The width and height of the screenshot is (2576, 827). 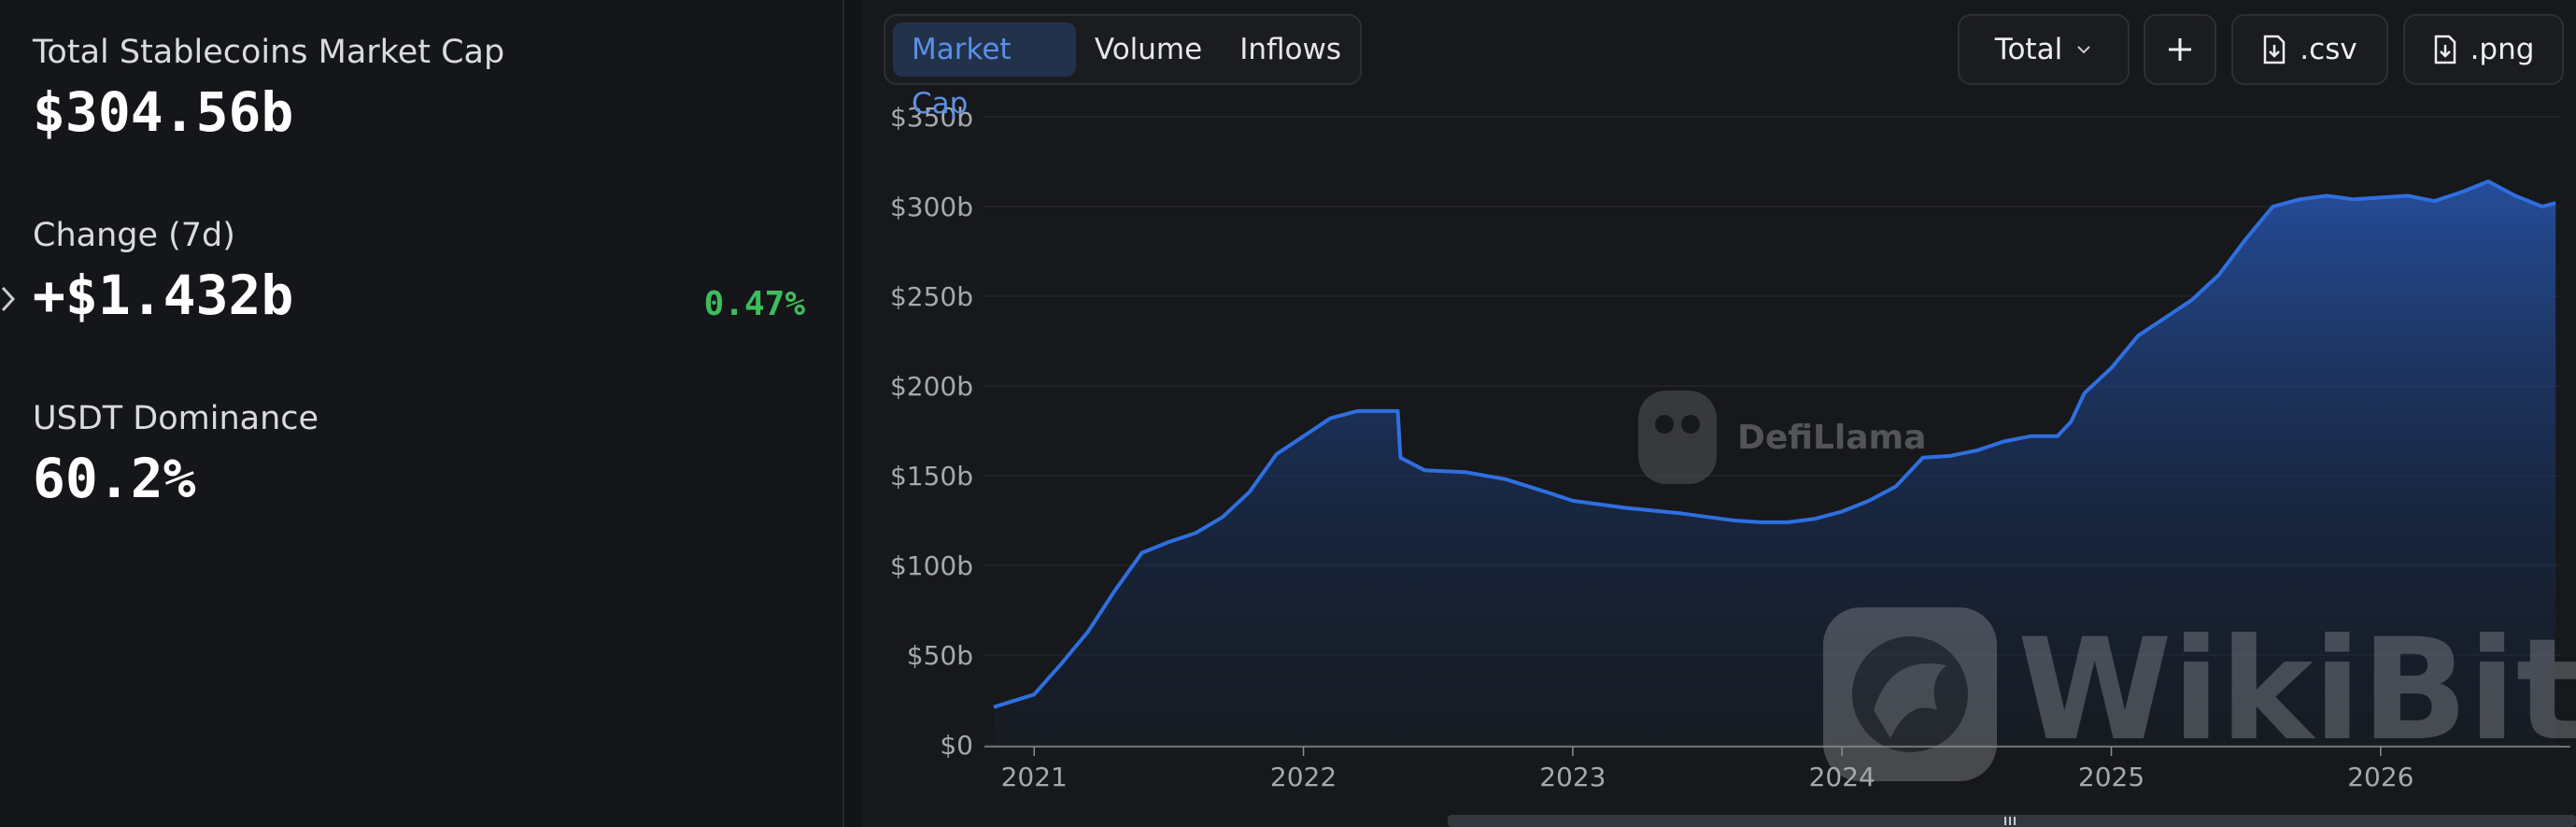 What do you see at coordinates (2083, 50) in the screenshot?
I see `chevron-down-icon` at bounding box center [2083, 50].